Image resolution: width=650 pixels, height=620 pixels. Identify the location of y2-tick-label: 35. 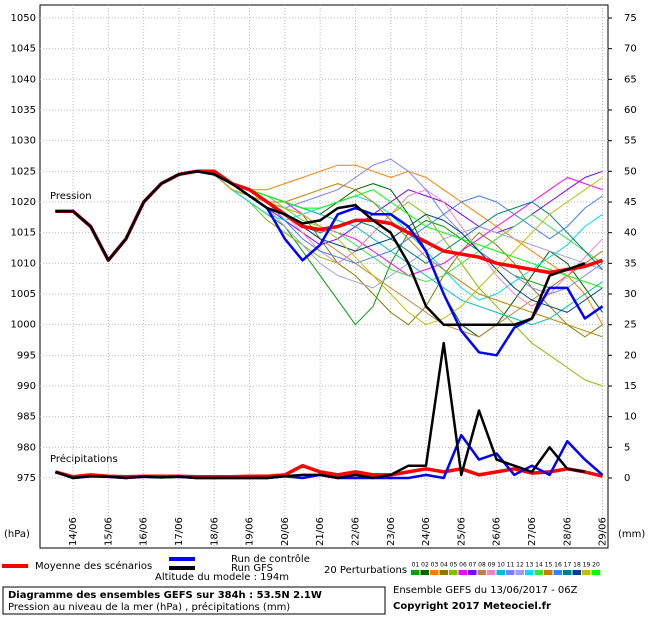
(630, 263).